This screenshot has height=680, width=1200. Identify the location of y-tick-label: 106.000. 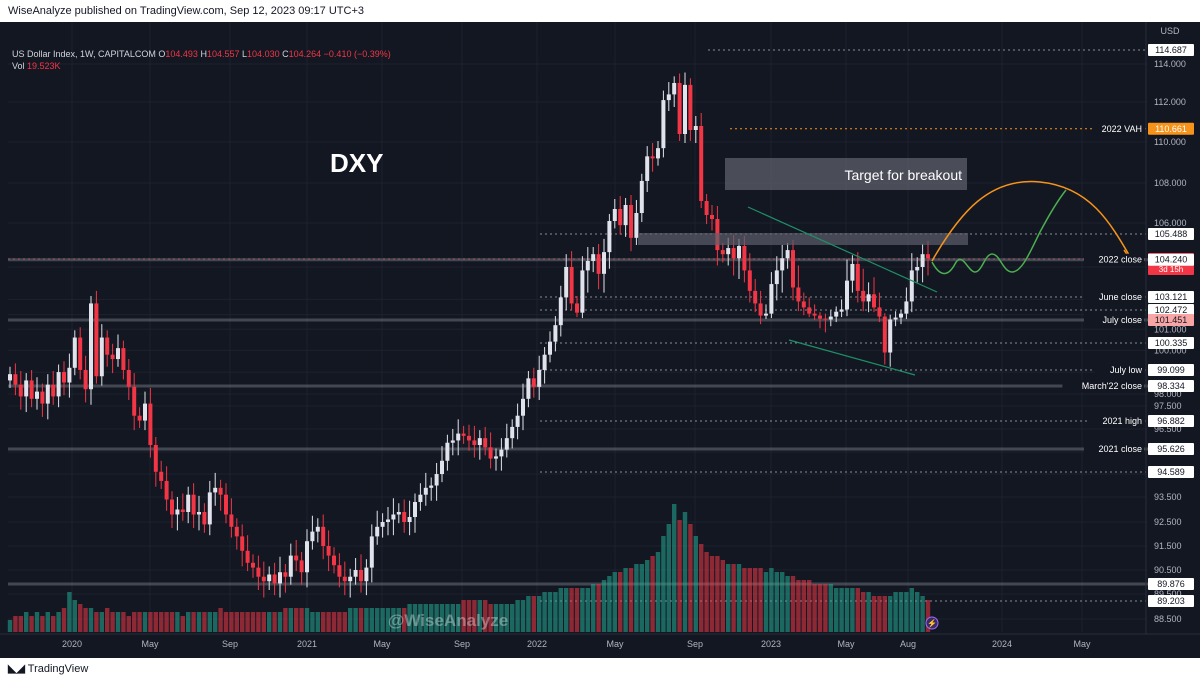
(1170, 223).